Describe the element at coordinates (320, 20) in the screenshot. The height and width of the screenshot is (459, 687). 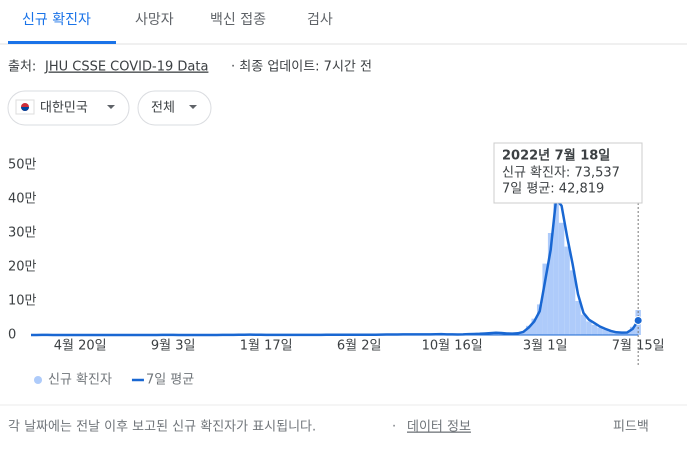
I see `tab: 검사` at that location.